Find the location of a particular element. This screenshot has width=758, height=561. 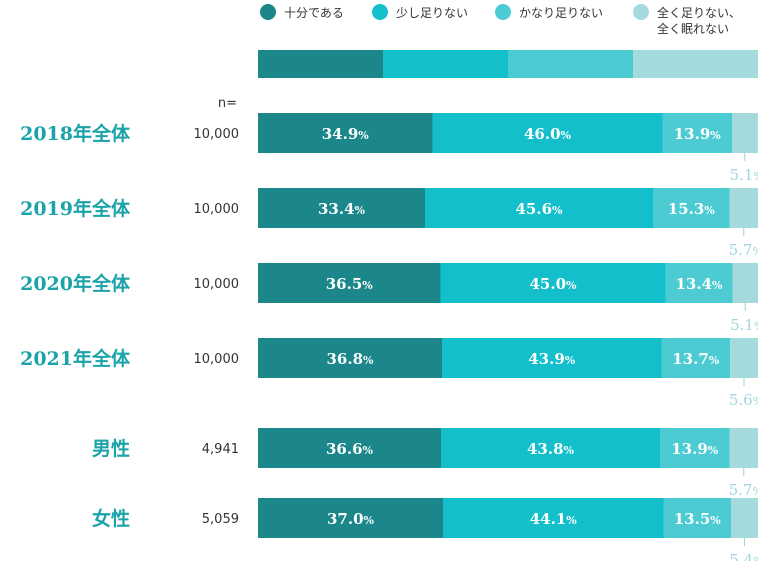

data-label-6-1: 37.0% is located at coordinates (351, 519).